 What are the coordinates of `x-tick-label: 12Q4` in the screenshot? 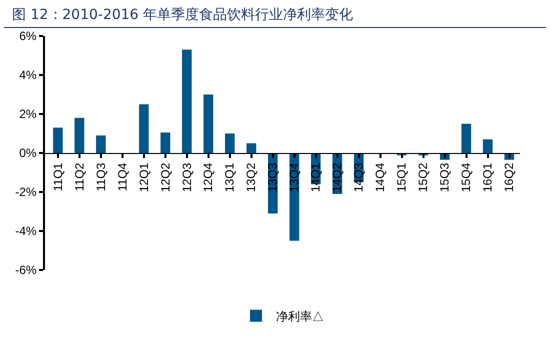 It's located at (208, 177).